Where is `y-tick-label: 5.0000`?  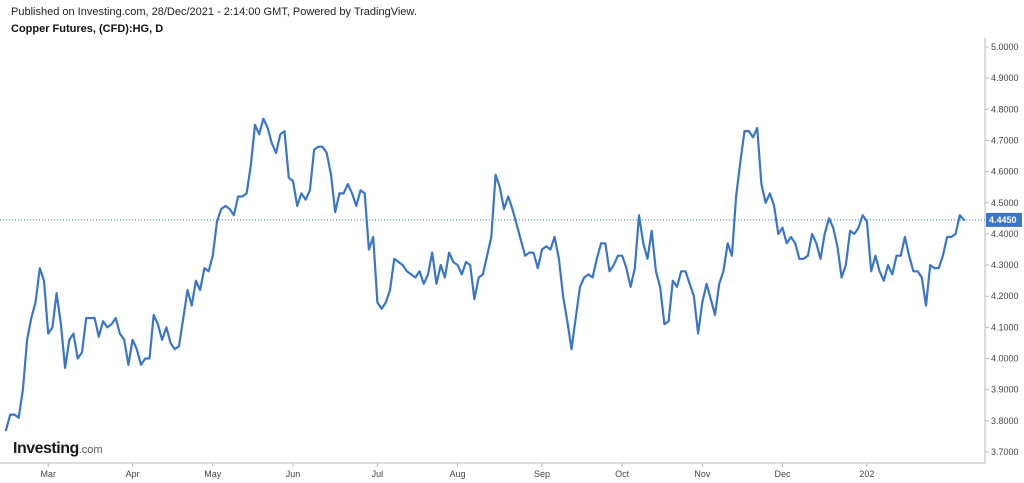 y-tick-label: 5.0000 is located at coordinates (1005, 47).